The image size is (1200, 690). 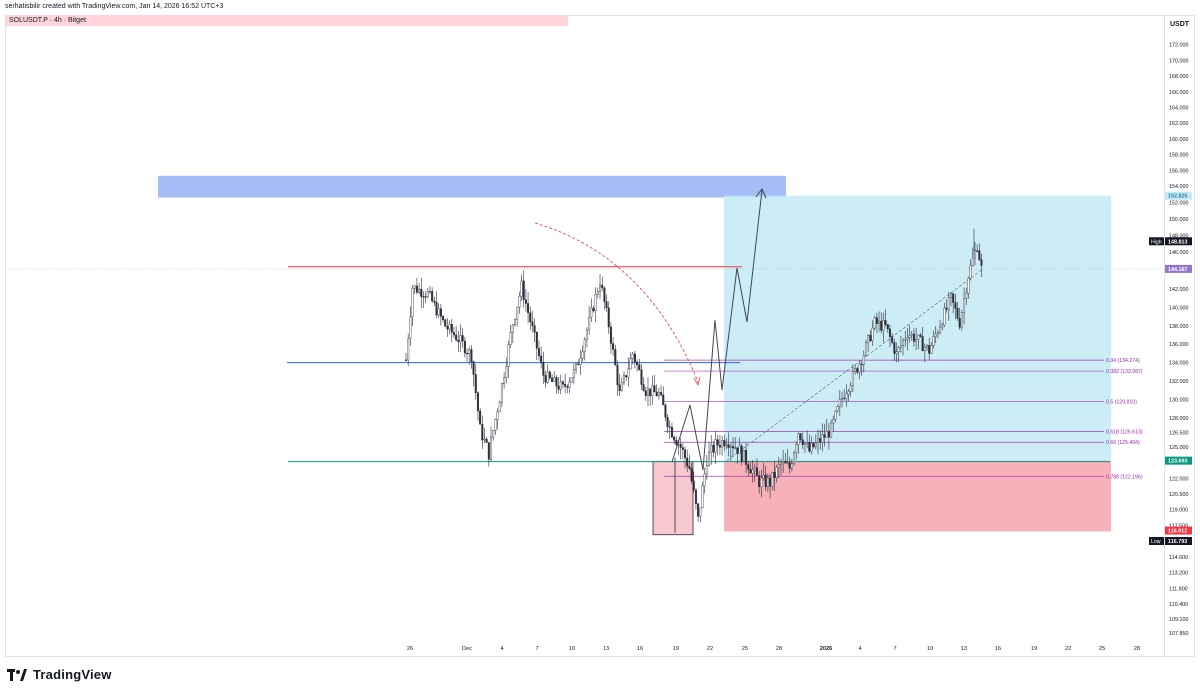 What do you see at coordinates (640, 649) in the screenshot?
I see `time-tick-label: 16` at bounding box center [640, 649].